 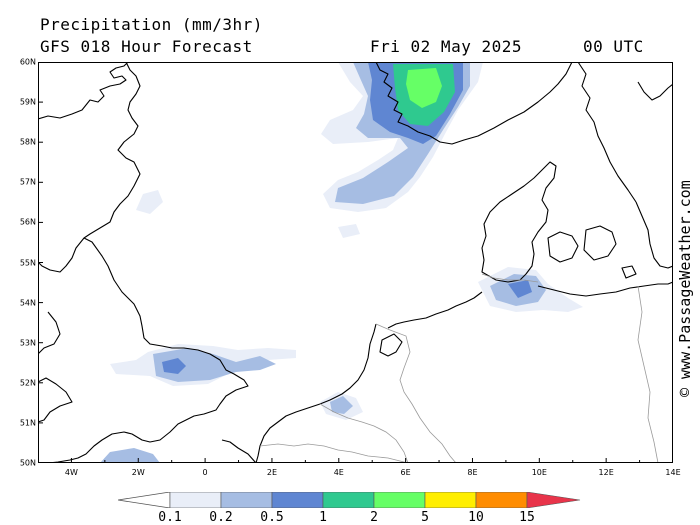 I want to click on border-germany-denmark, so click(x=510, y=278).